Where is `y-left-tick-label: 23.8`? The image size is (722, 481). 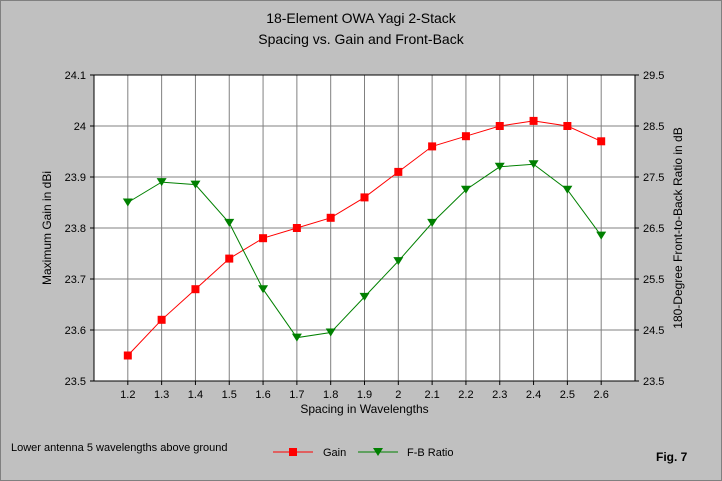 y-left-tick-label: 23.8 is located at coordinates (75, 229).